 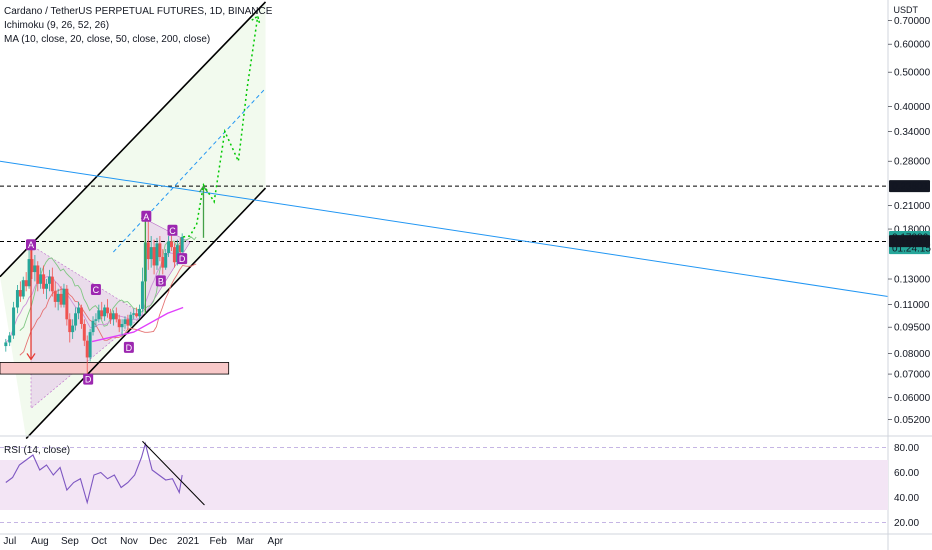 What do you see at coordinates (906, 448) in the screenshot?
I see `rsi-tick-0: 80.00` at bounding box center [906, 448].